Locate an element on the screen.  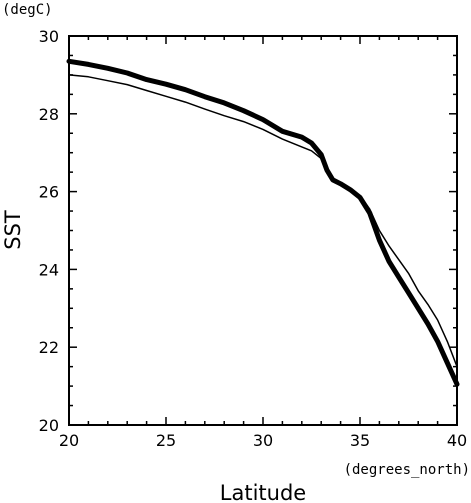
y-tick-label: 22 is located at coordinates (49, 347).